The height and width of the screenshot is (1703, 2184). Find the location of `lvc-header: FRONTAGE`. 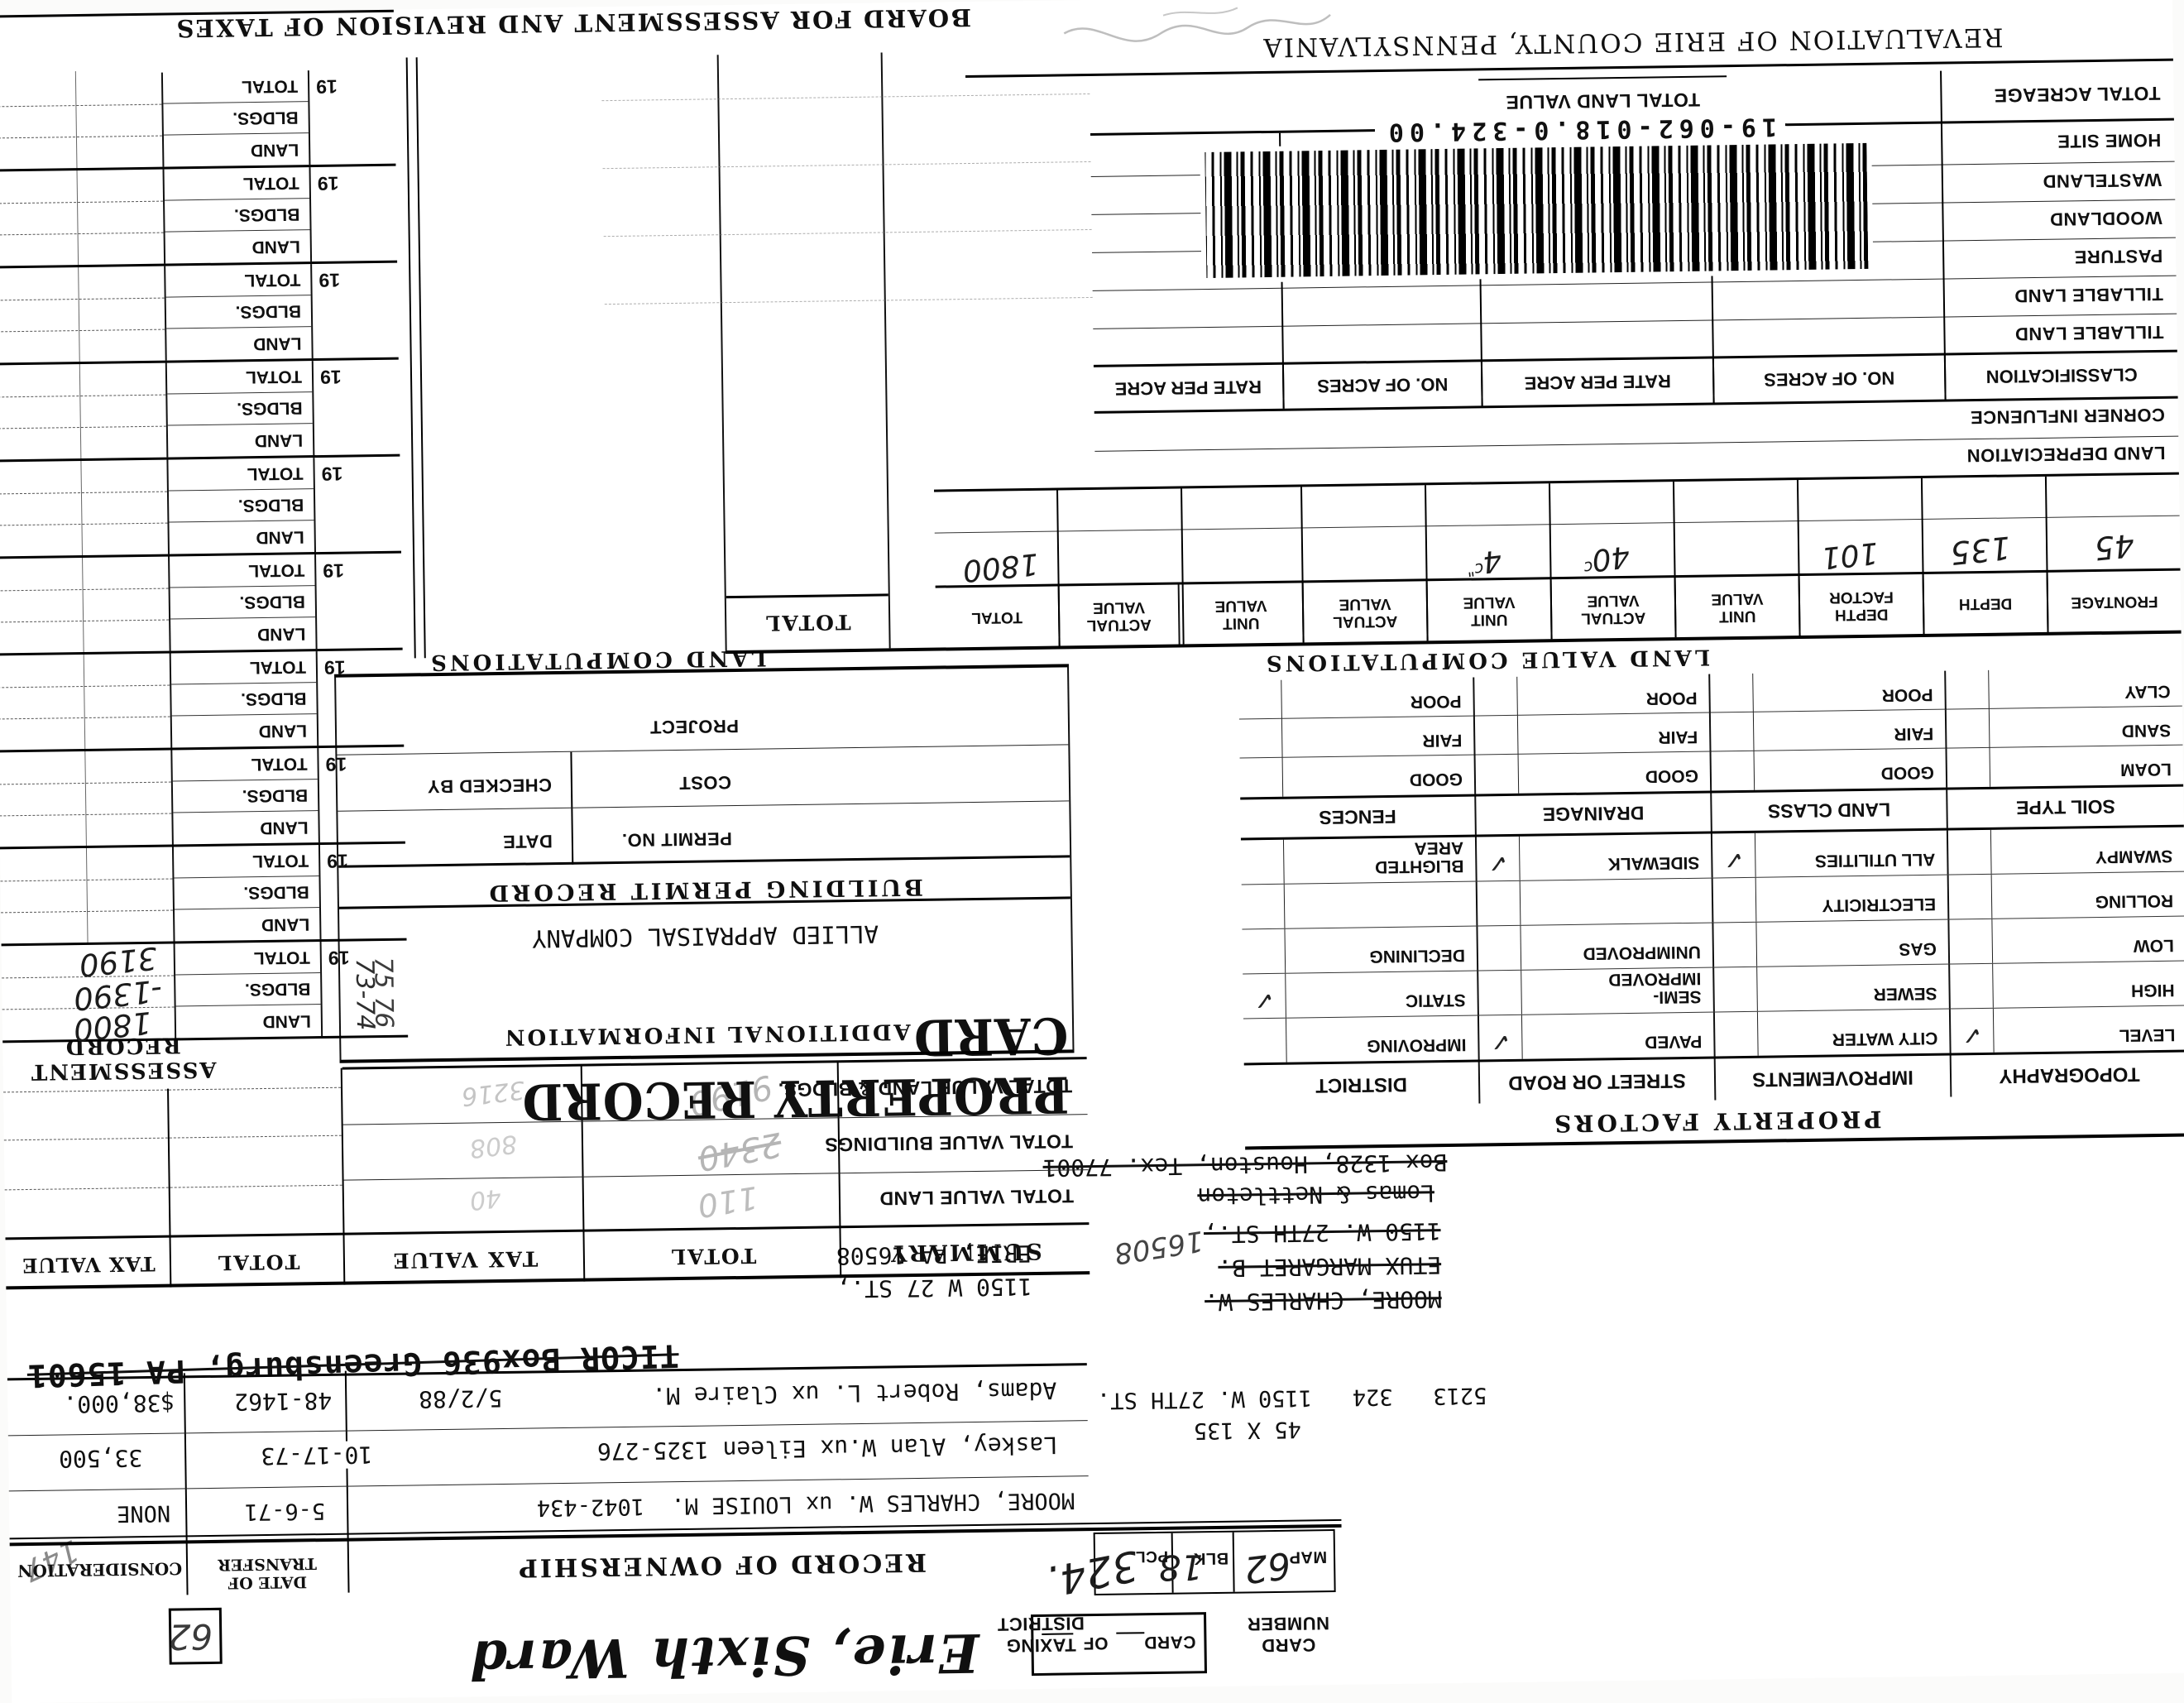

lvc-header: FRONTAGE is located at coordinates (2114, 602).